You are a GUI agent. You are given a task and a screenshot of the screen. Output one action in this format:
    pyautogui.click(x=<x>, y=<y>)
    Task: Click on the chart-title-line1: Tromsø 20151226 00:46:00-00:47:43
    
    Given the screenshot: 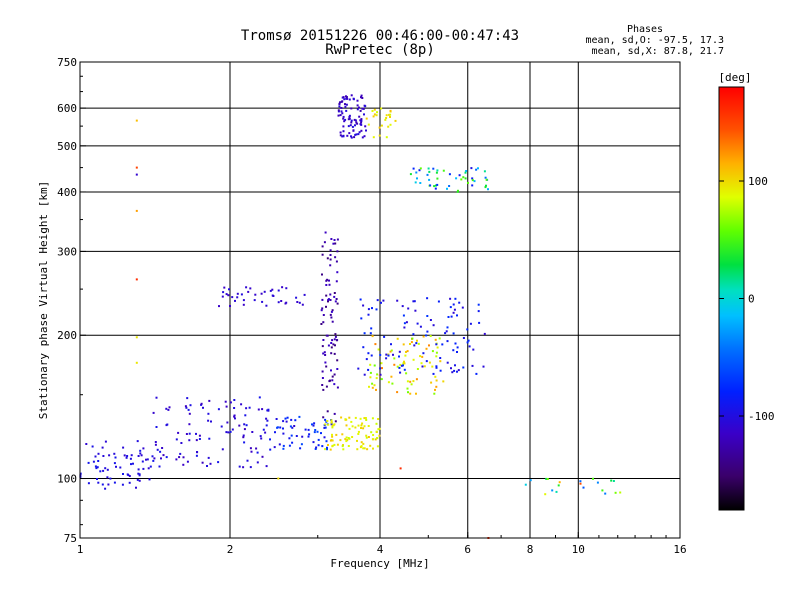 What is the action you would take?
    pyautogui.click(x=380, y=36)
    